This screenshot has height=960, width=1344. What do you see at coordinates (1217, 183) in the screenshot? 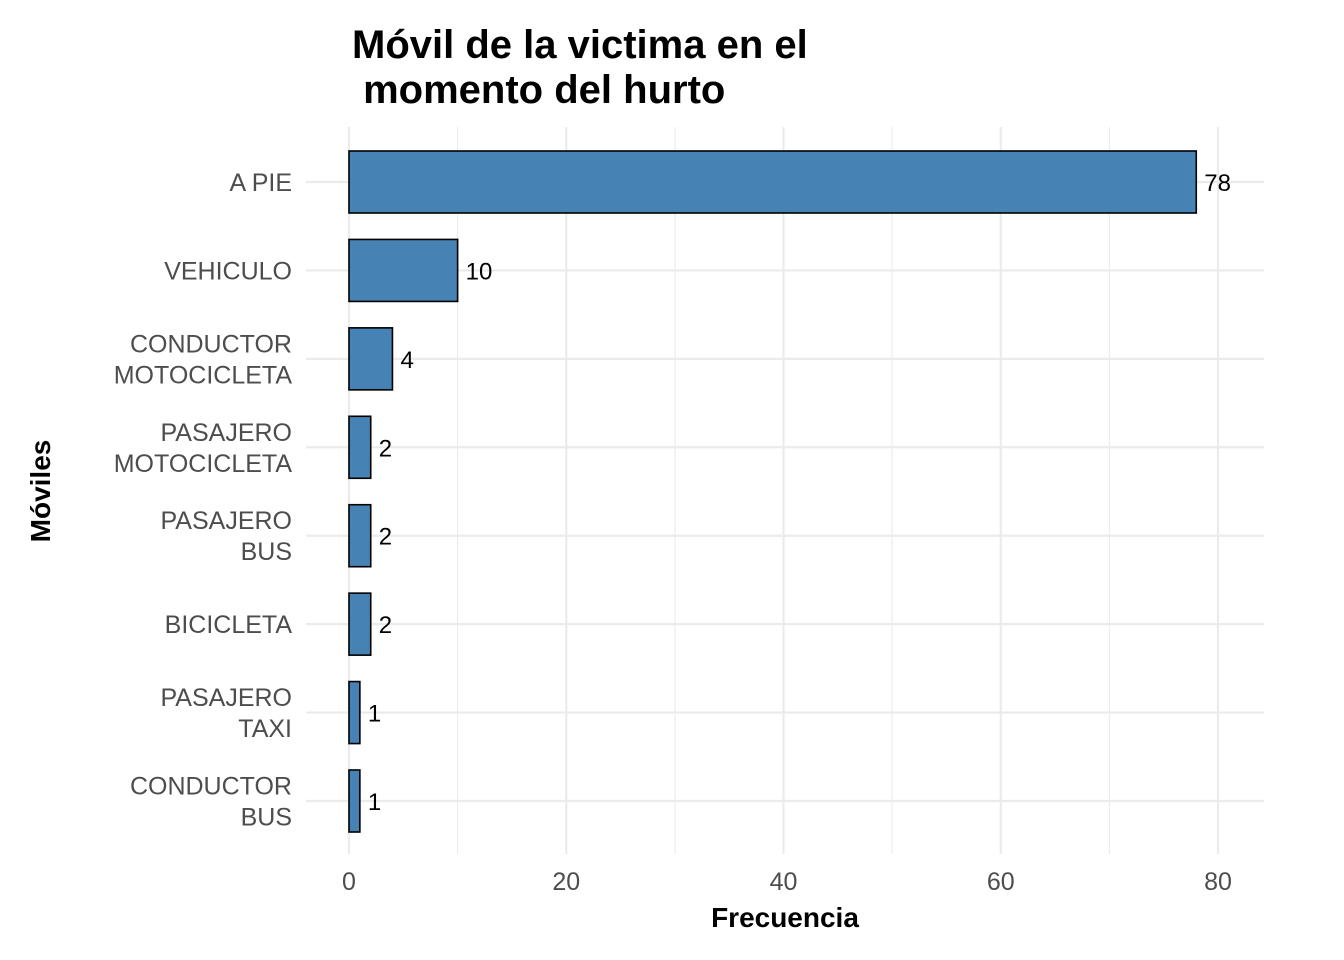
I see `bar-value-label: 78` at bounding box center [1217, 183].